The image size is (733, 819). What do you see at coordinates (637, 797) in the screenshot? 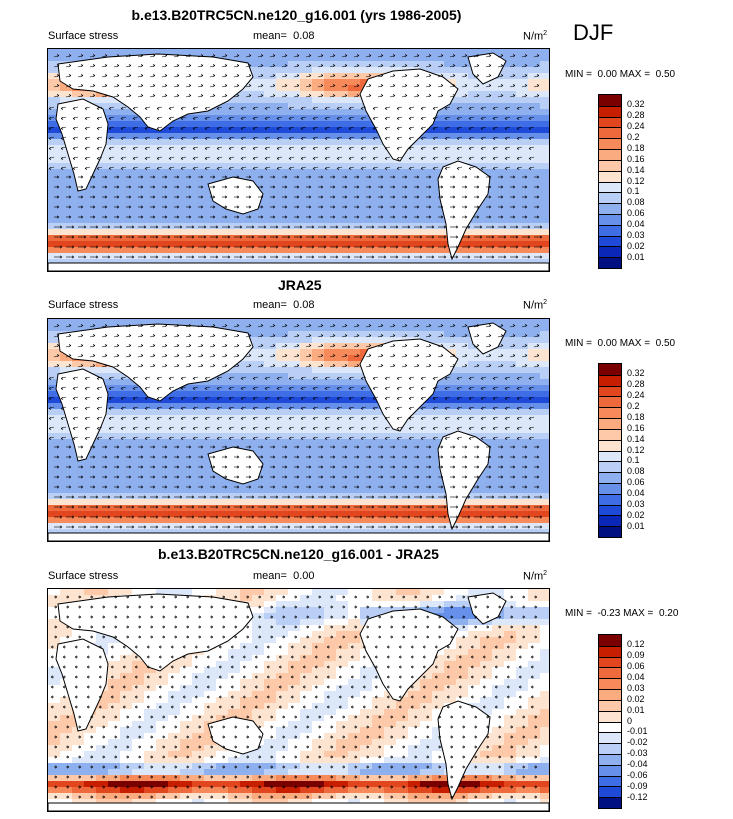
I see `legend-tick-label: -0.12` at bounding box center [637, 797].